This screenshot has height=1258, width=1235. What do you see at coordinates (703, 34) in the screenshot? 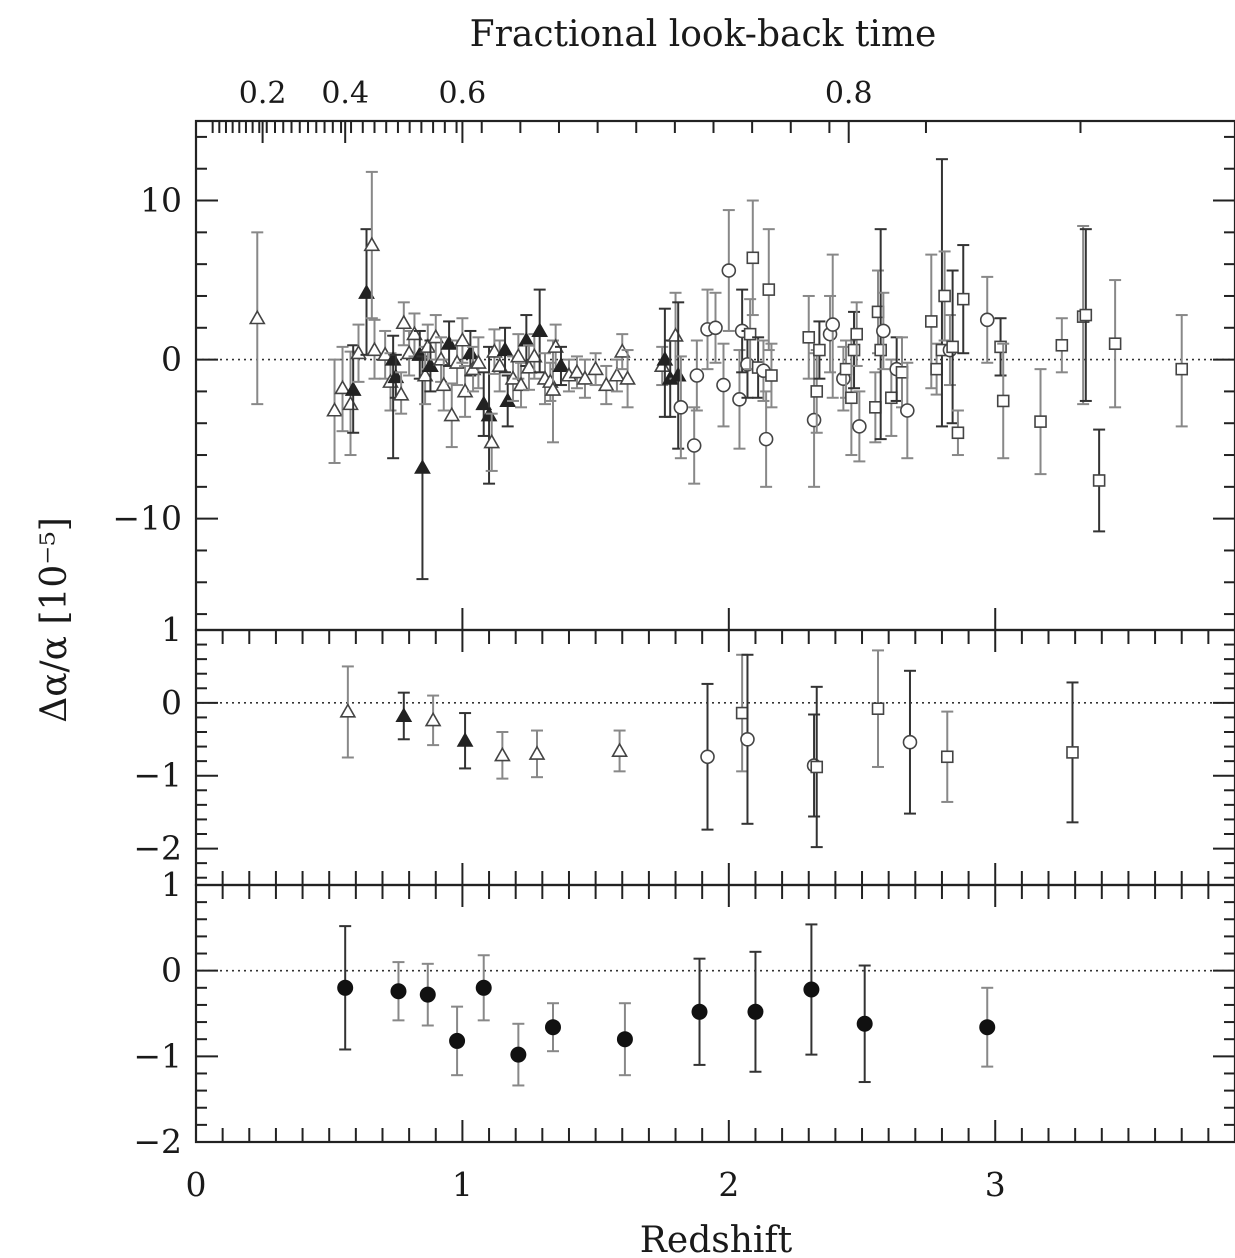
I see `top-axis-title: Fractional look-back time` at bounding box center [703, 34].